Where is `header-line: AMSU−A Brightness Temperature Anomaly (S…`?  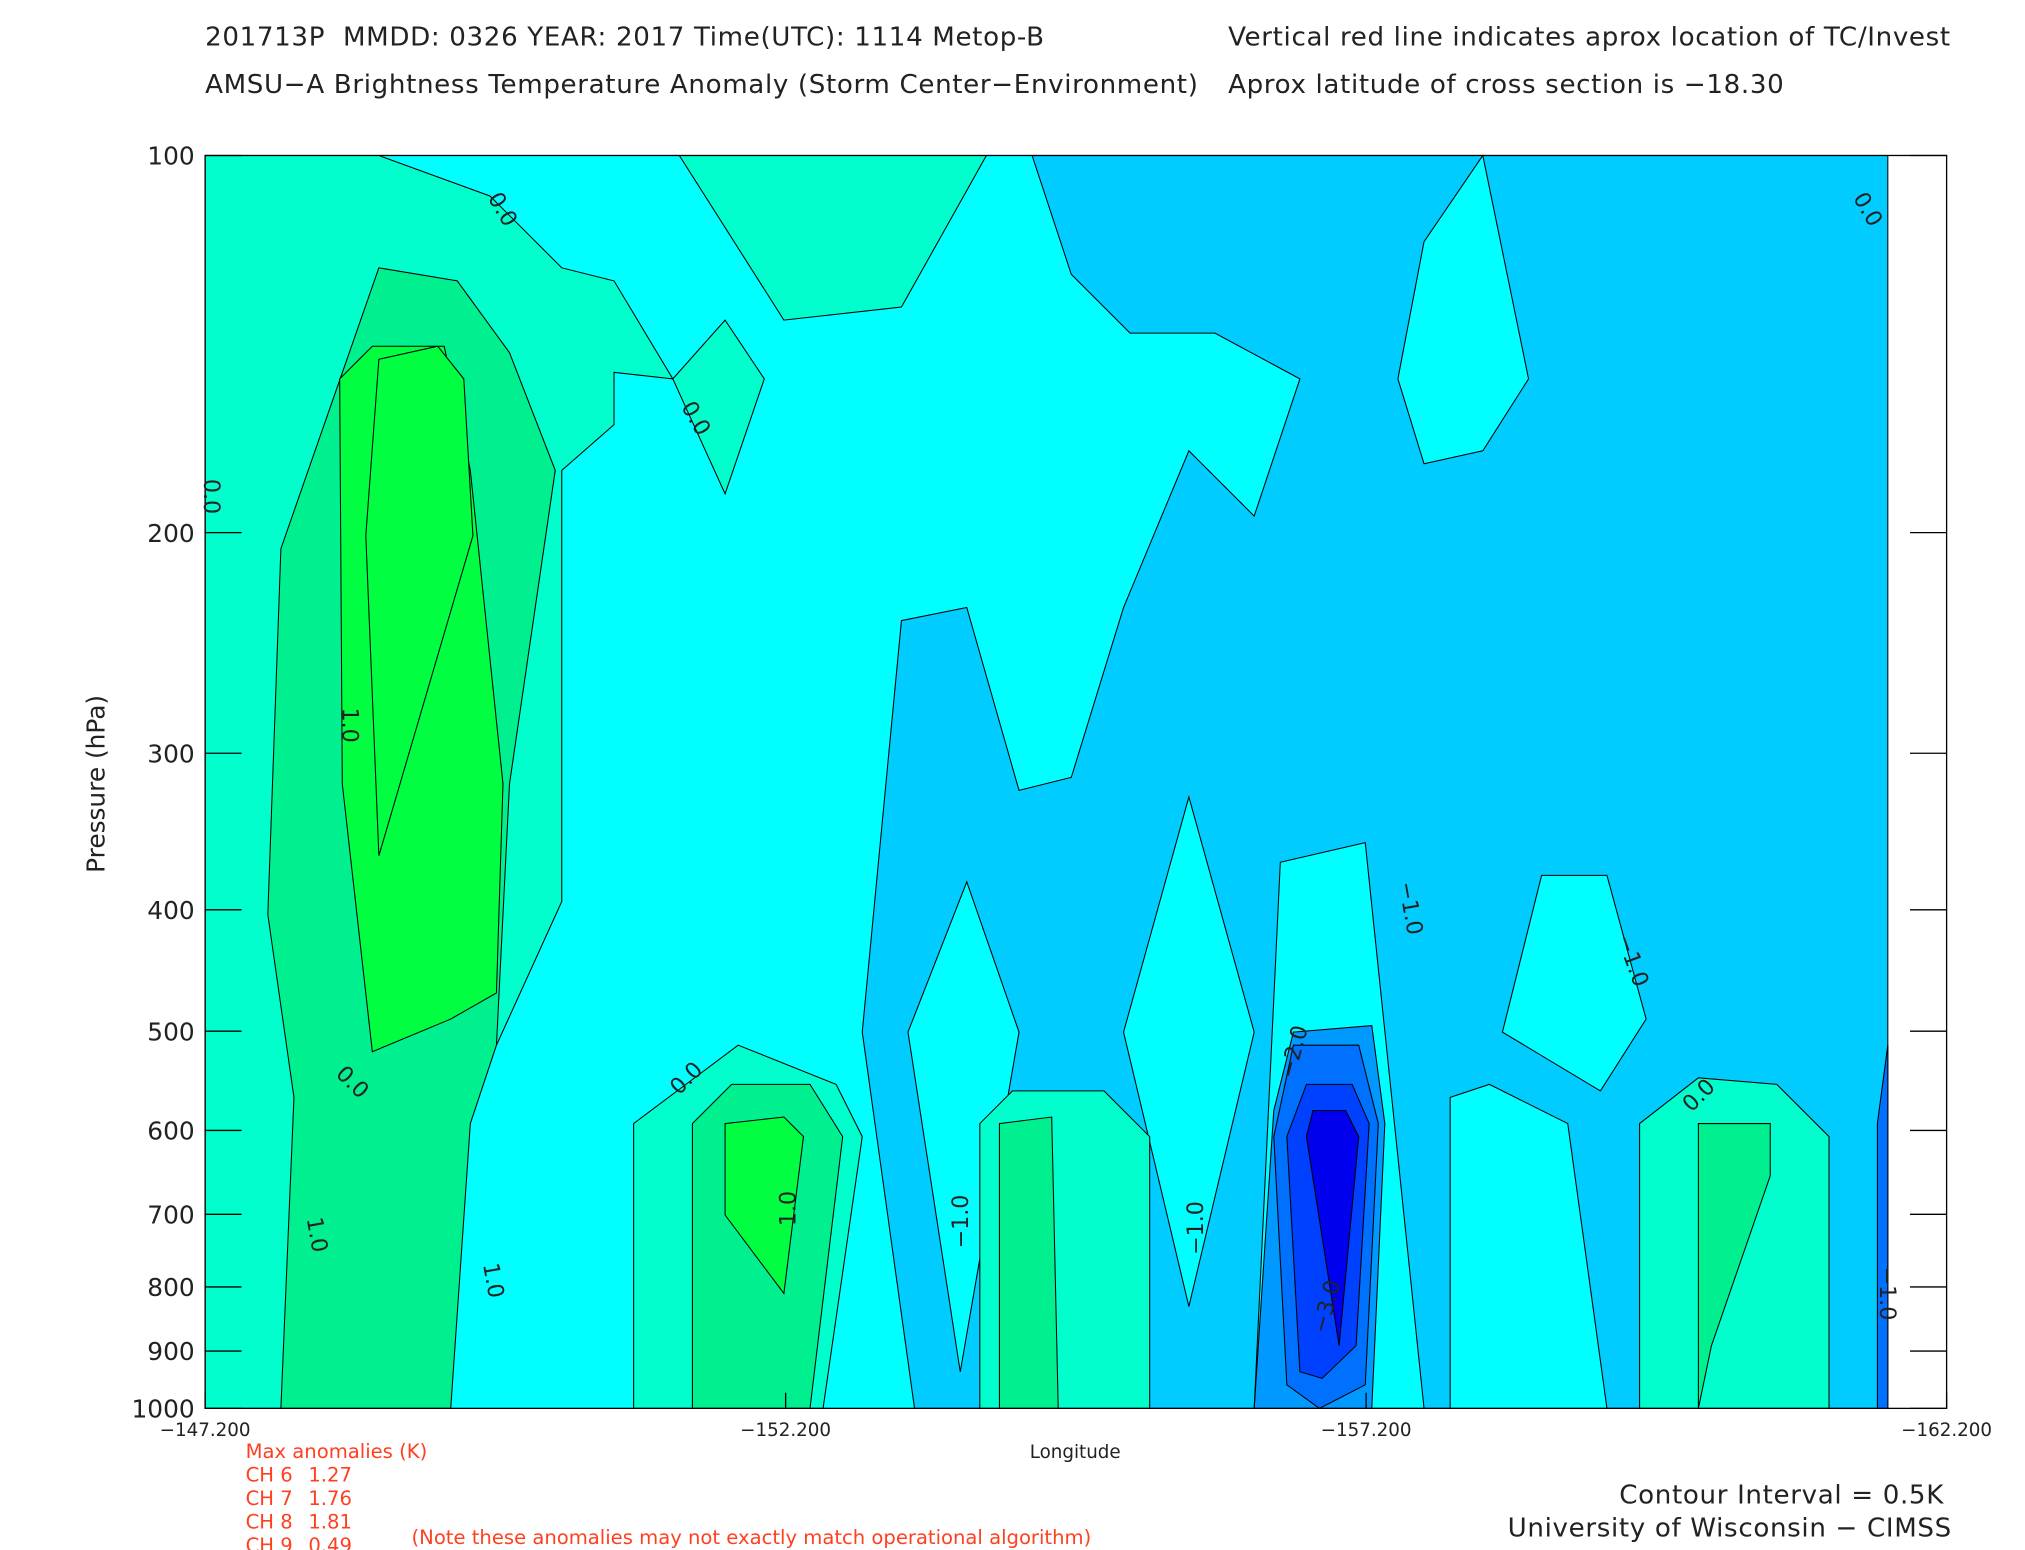 header-line: AMSU−A Brightness Temperature Anomaly (S… is located at coordinates (701, 85).